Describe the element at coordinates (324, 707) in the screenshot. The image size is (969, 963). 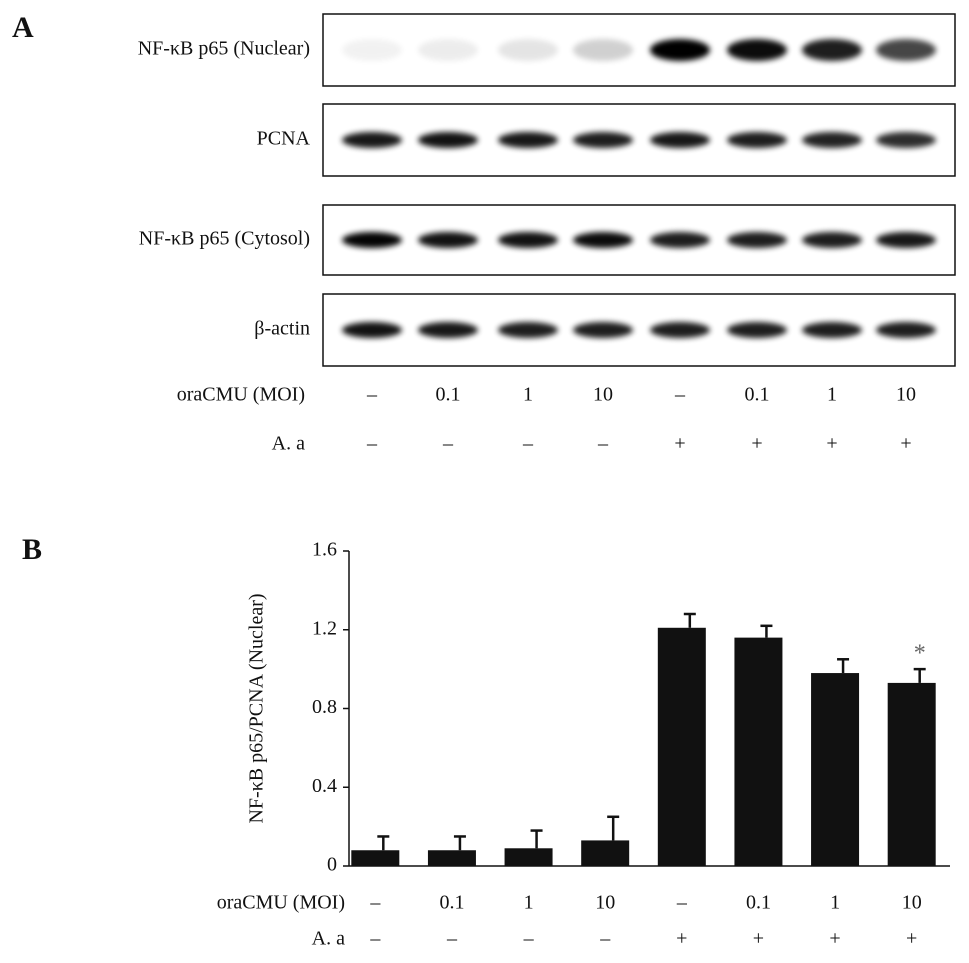
I see `y-tick-label: 0.8` at that location.